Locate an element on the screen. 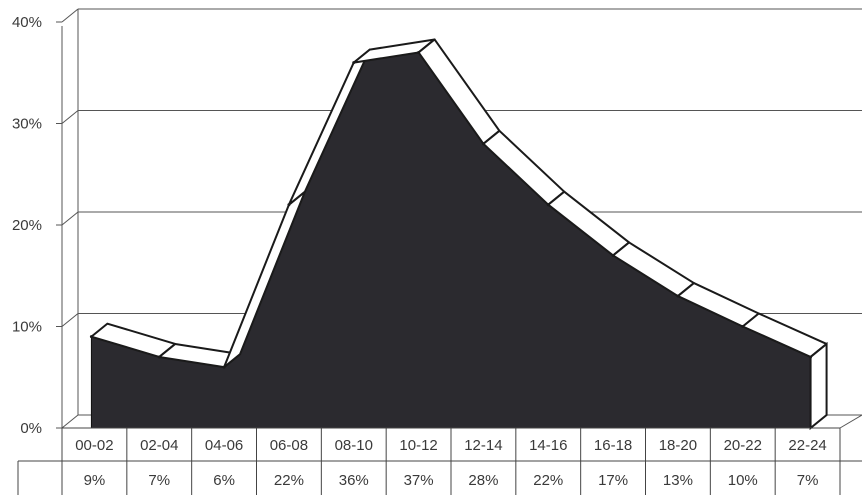  category-label: 00-02 is located at coordinates (94, 445).